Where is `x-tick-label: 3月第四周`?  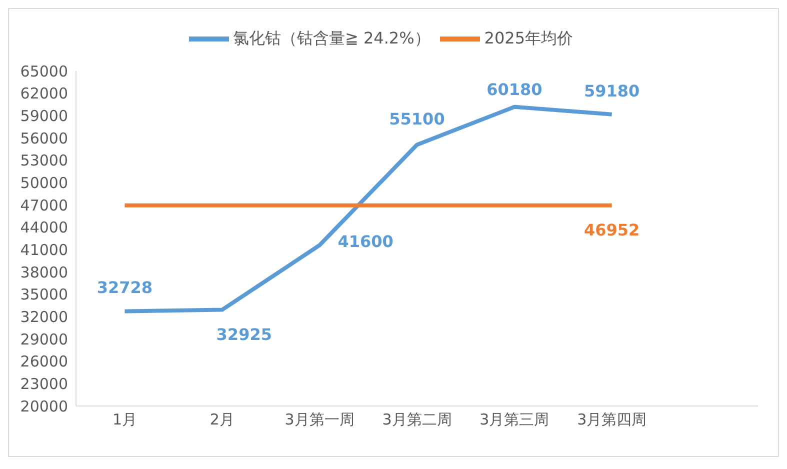 x-tick-label: 3月第四周 is located at coordinates (612, 419).